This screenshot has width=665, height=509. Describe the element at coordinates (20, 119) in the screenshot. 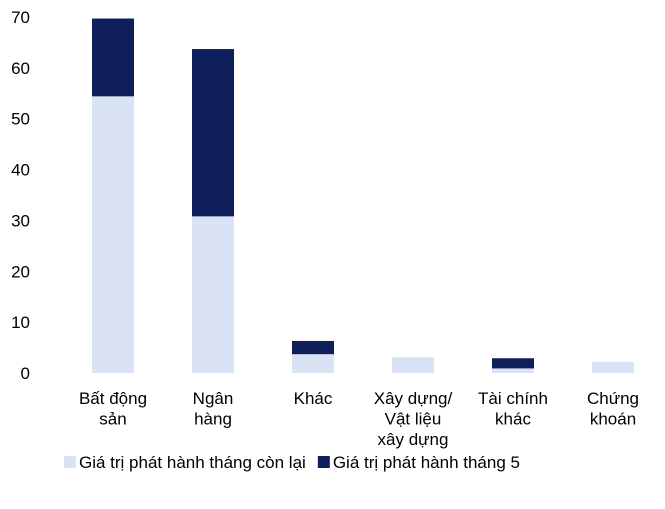

I see `y-tick-label: 50` at that location.